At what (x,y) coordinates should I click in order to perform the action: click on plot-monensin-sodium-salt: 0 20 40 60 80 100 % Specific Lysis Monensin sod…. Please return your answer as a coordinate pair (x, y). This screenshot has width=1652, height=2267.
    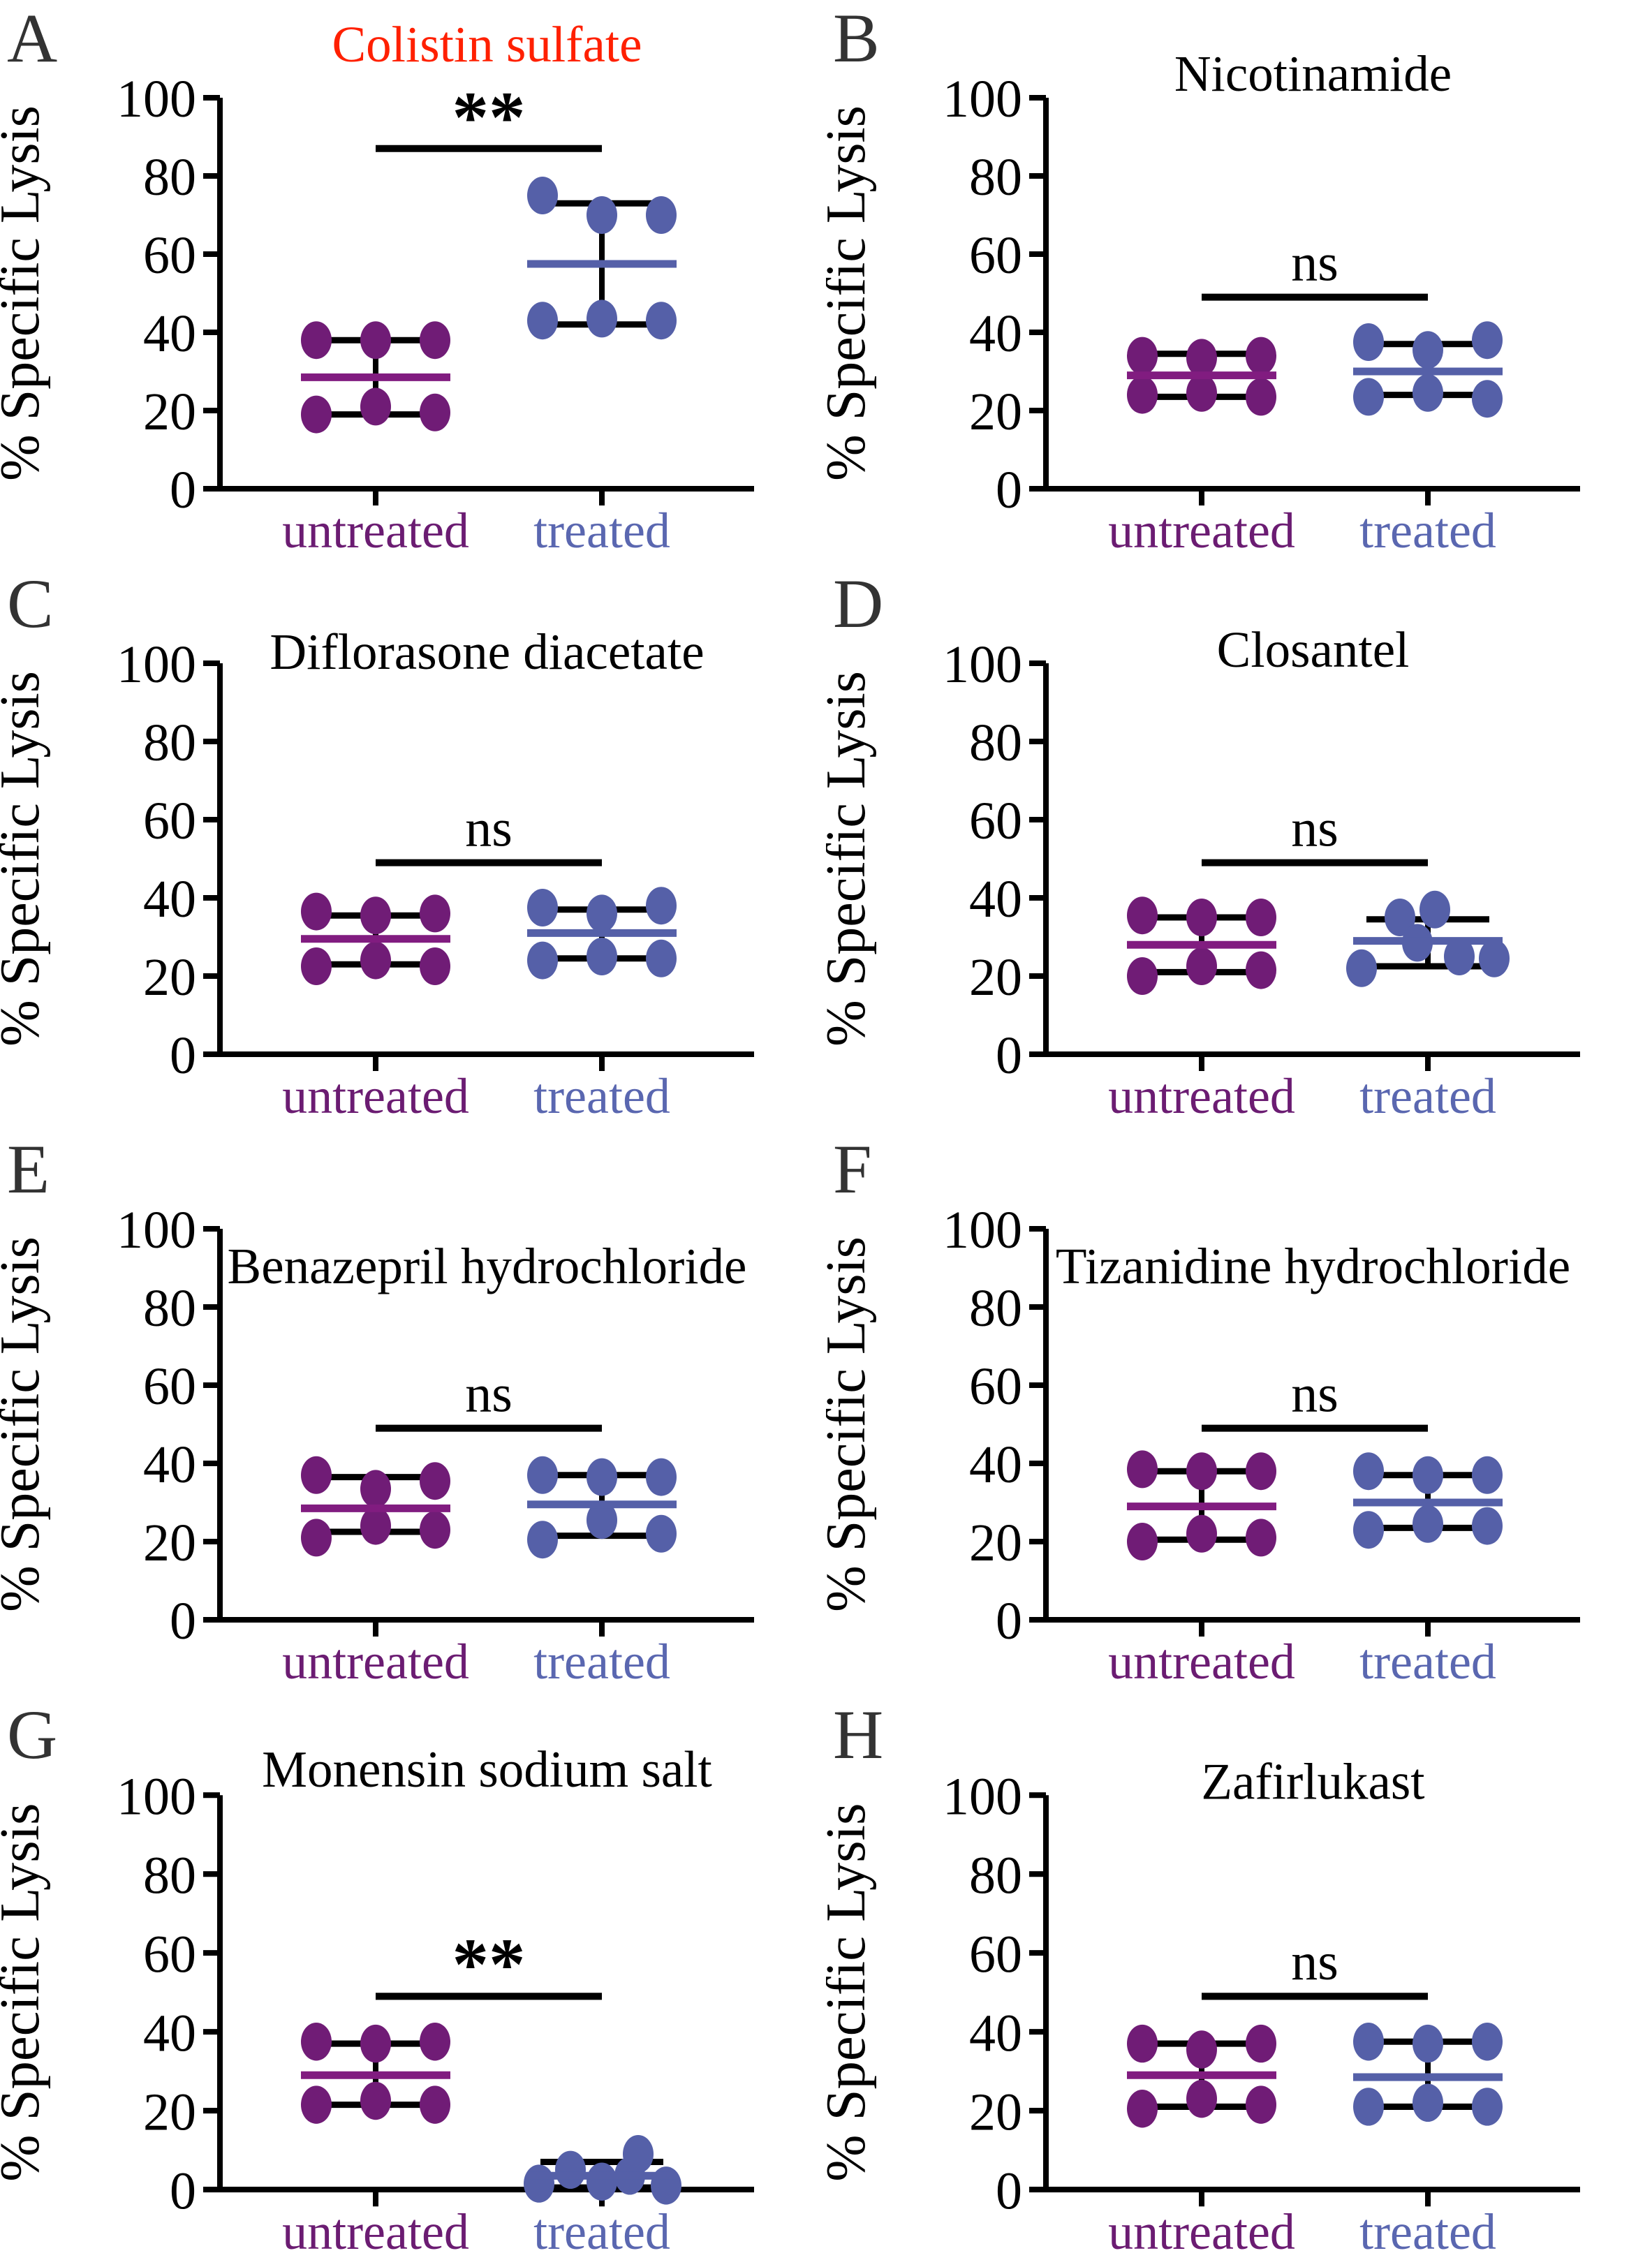
    Looking at the image, I should click on (377, 2000).